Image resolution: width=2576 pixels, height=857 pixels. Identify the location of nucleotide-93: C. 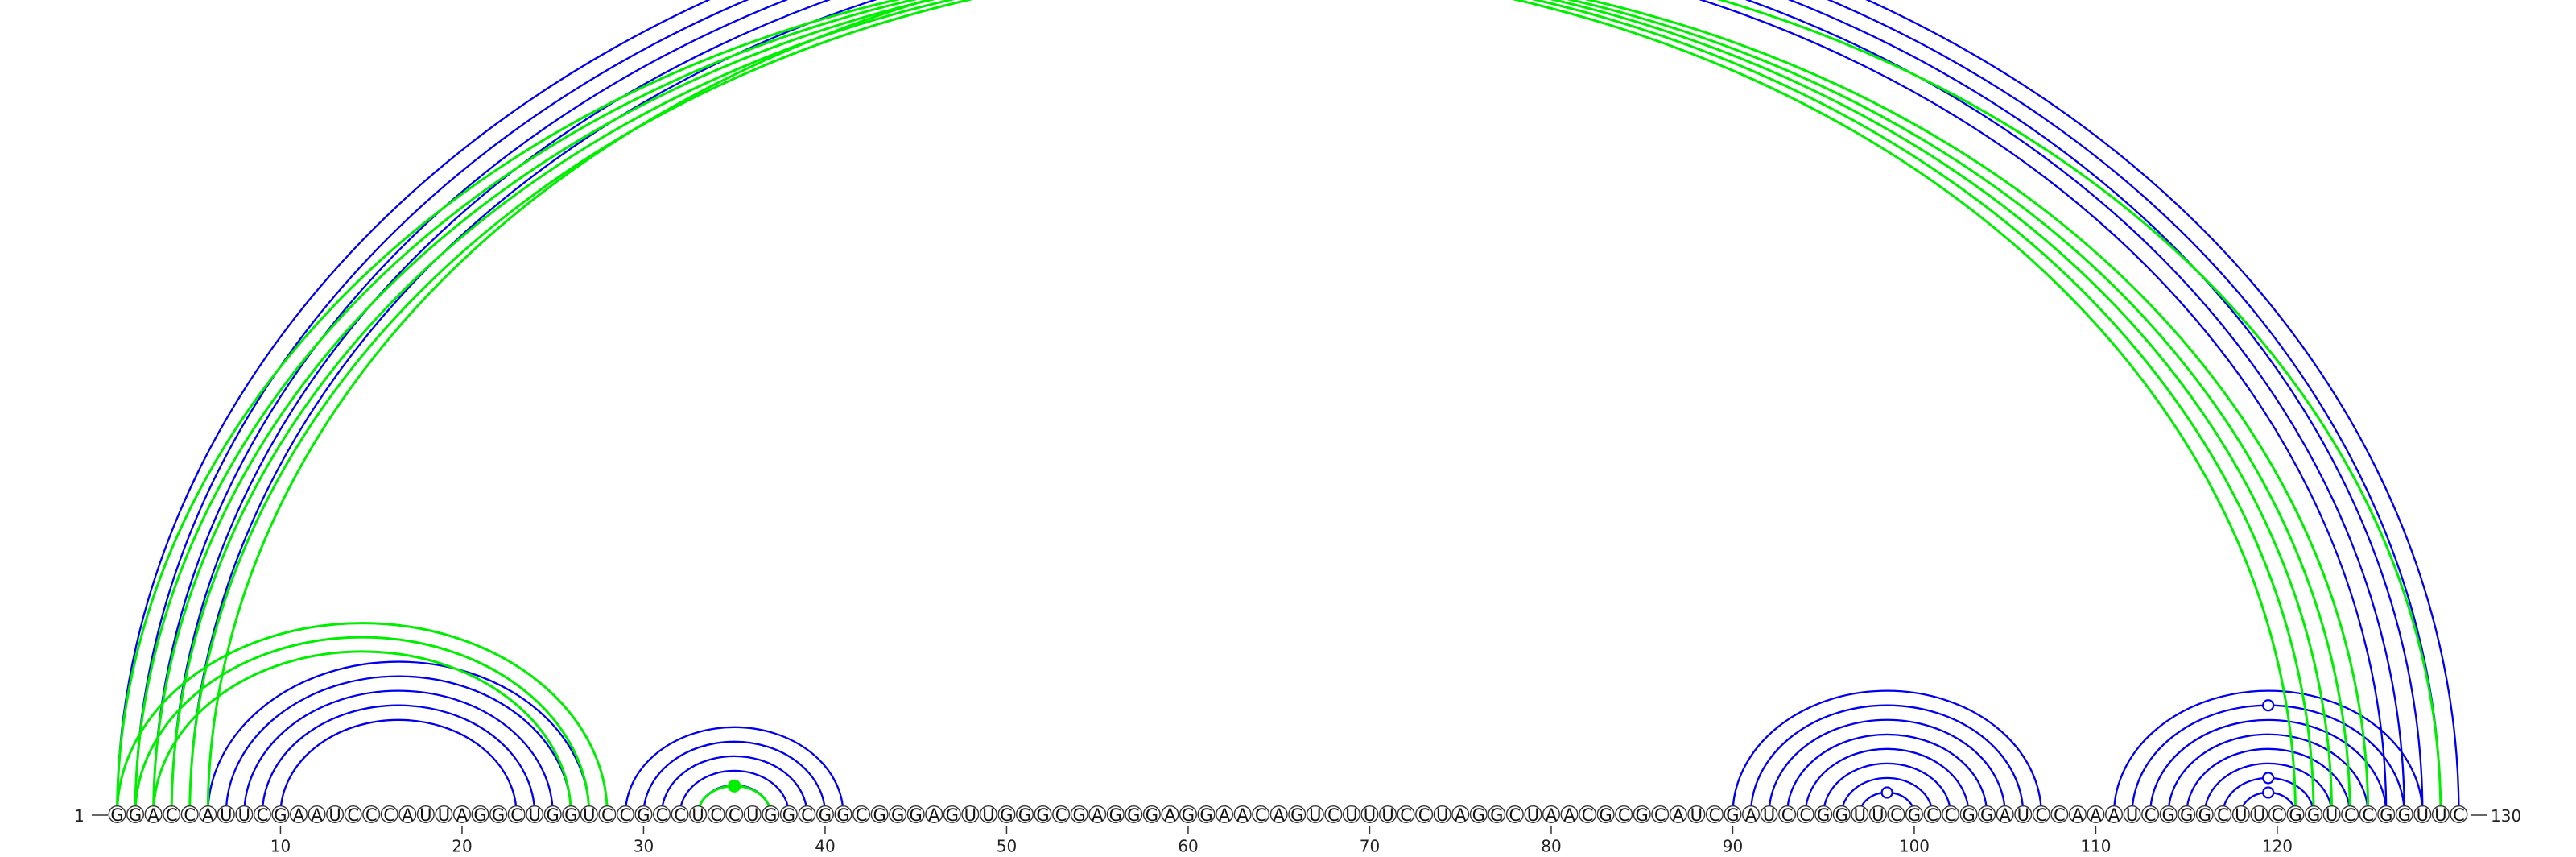
(1787, 815).